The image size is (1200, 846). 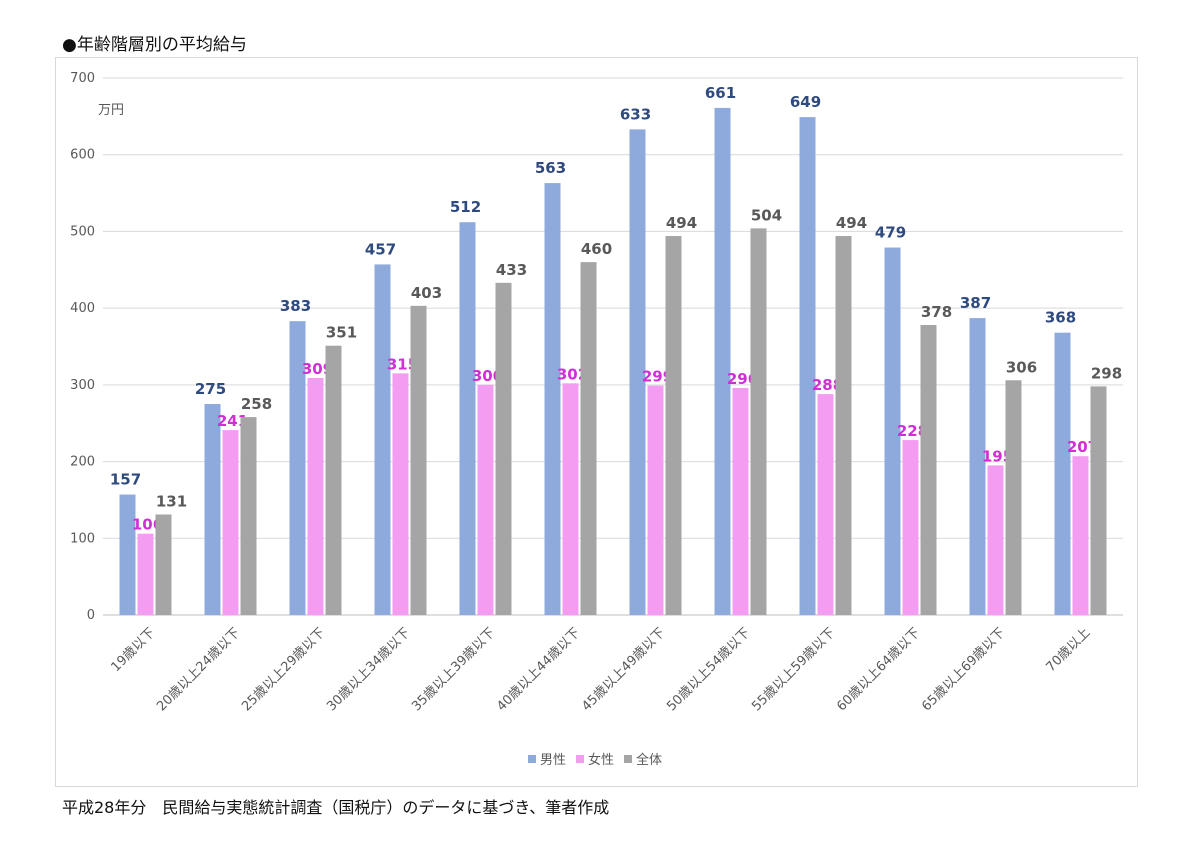 What do you see at coordinates (720, 93) in the screenshot?
I see `data-label: 661` at bounding box center [720, 93].